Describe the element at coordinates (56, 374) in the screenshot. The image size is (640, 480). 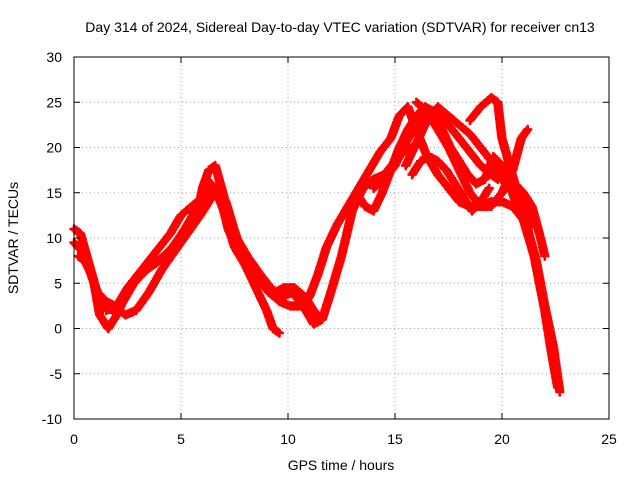
I see `y-tick-label: -5` at that location.